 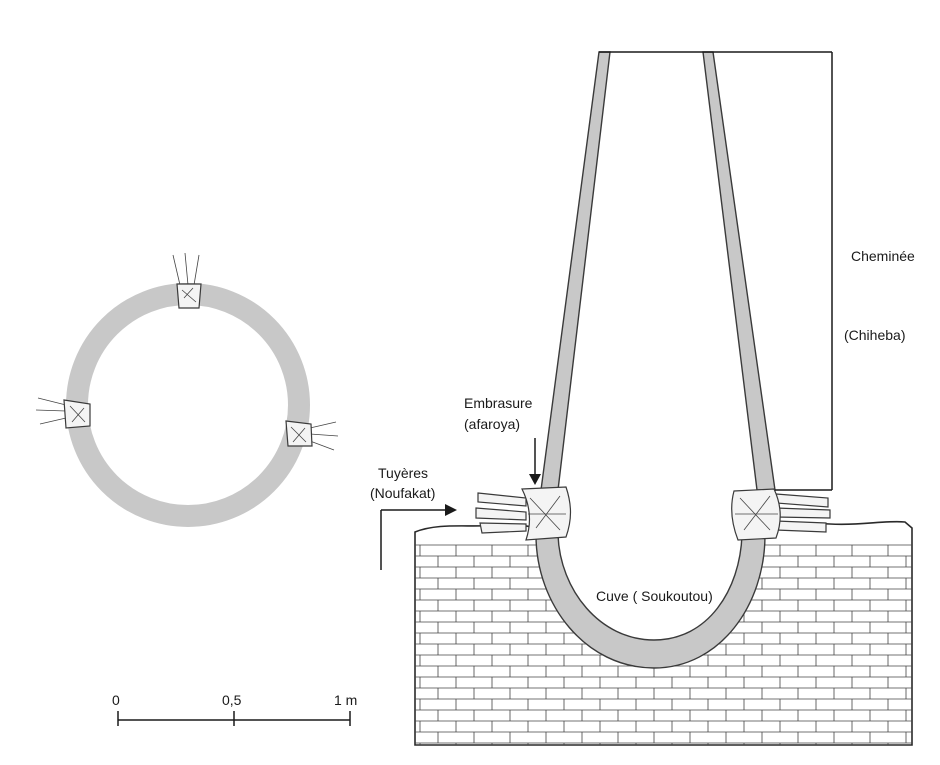 I want to click on section-tuyere-right, so click(x=781, y=514).